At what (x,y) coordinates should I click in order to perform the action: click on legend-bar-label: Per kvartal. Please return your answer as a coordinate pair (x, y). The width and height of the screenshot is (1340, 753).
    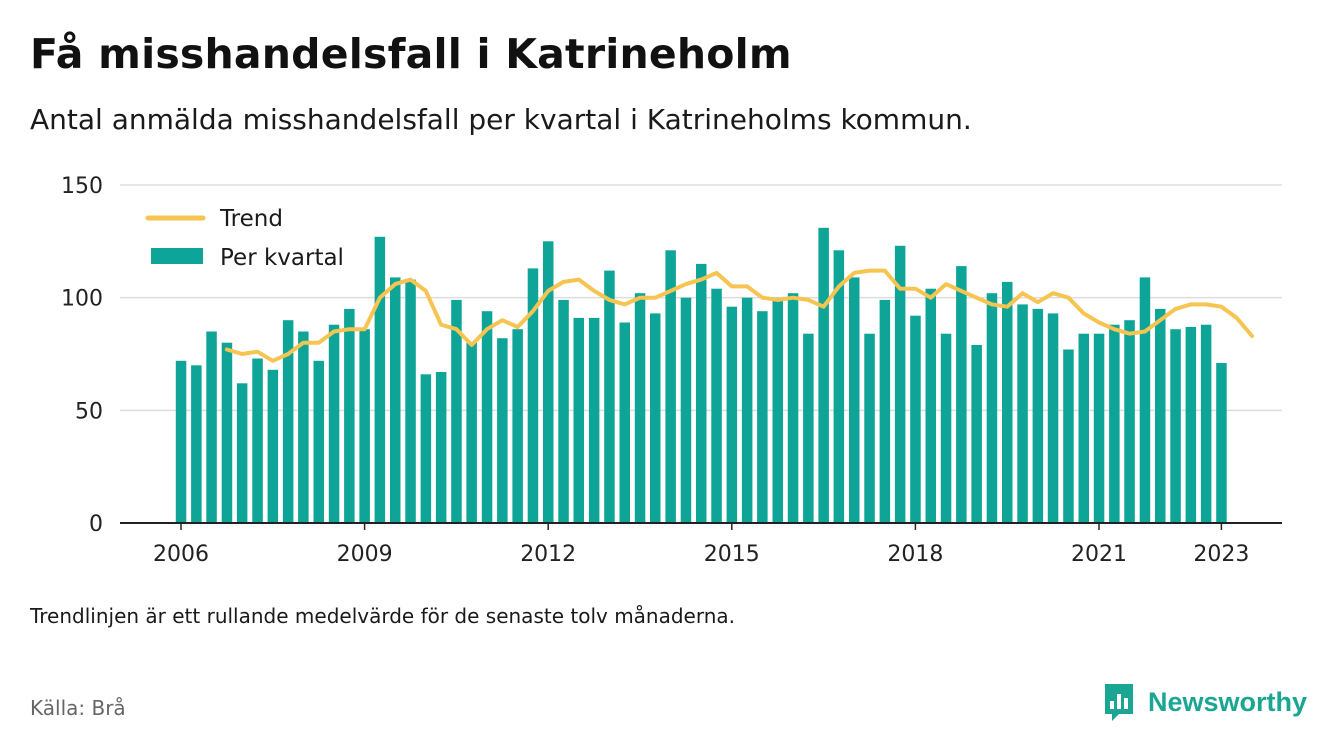
    Looking at the image, I should click on (282, 258).